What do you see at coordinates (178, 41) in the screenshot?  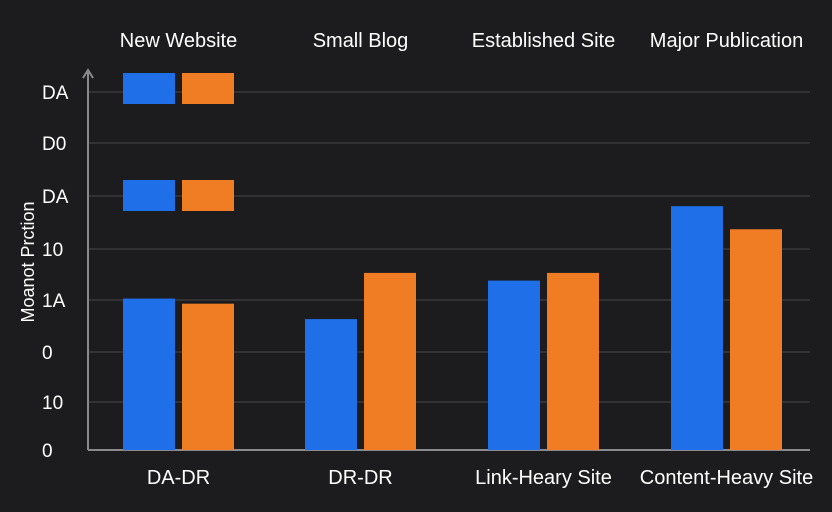 I see `top-category-label: New Website` at bounding box center [178, 41].